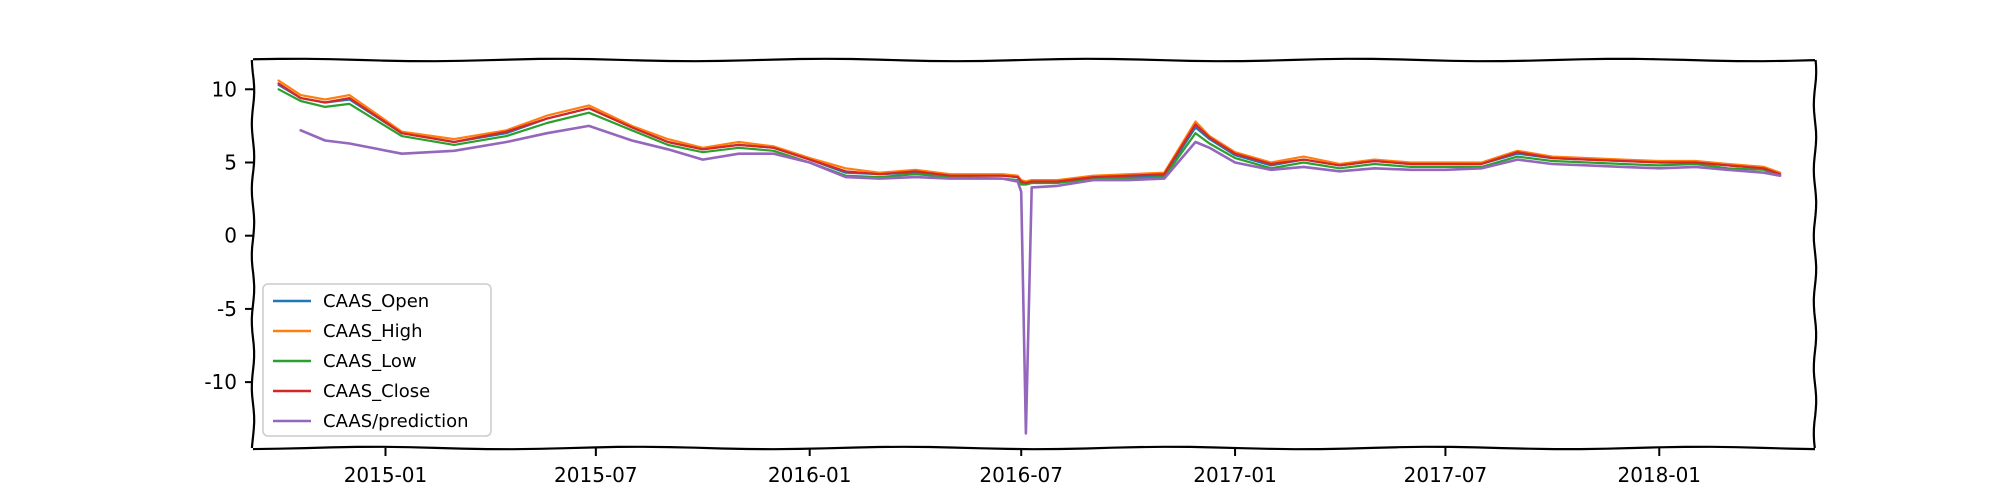  Describe the element at coordinates (596, 475) in the screenshot. I see `x-tick-label: 2015-07` at that location.